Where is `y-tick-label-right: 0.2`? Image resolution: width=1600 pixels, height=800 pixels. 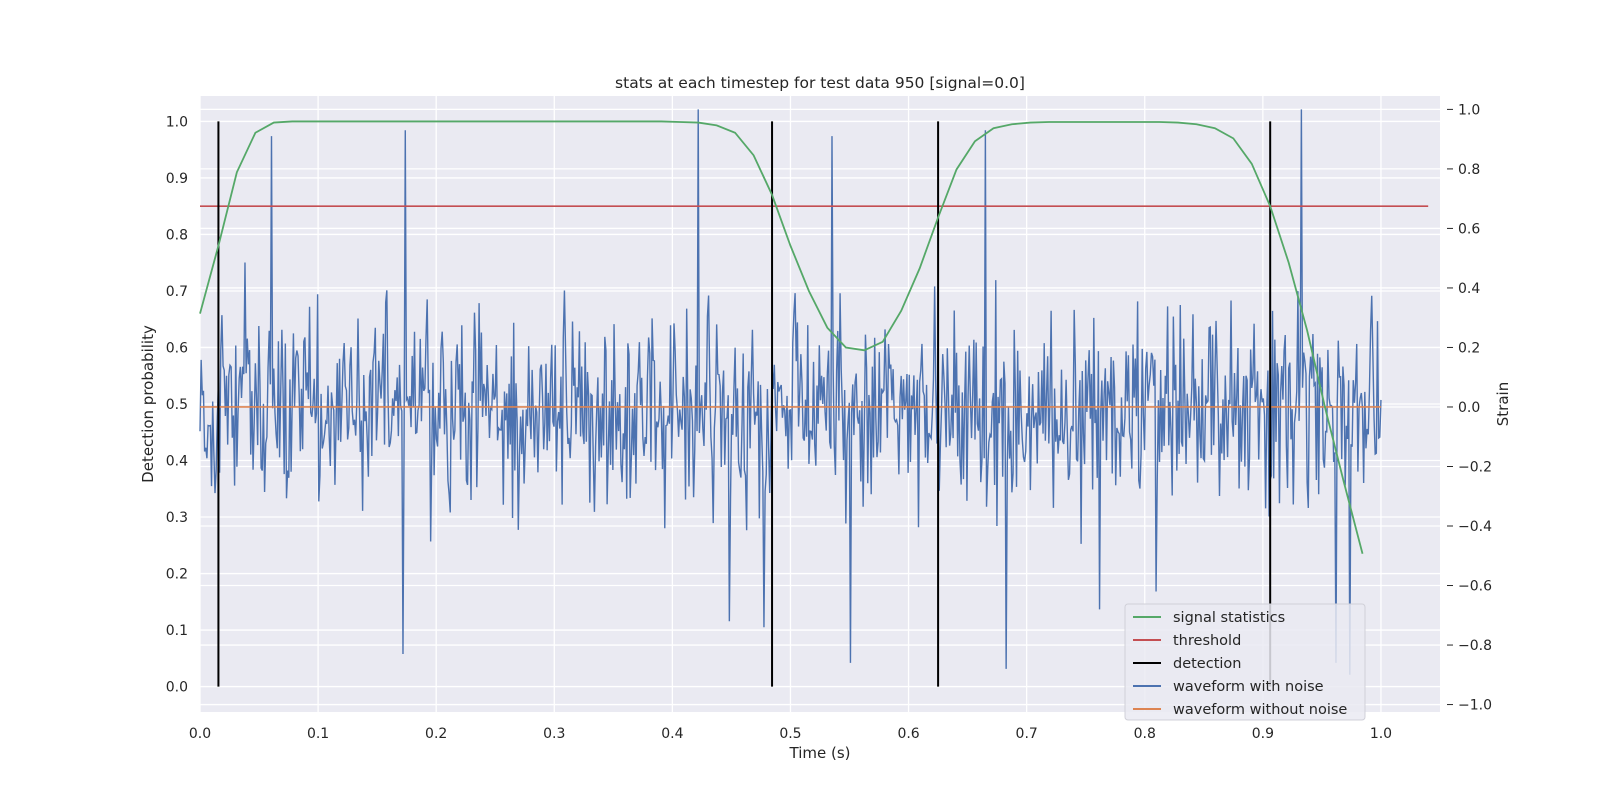 y-tick-label-right: 0.2 is located at coordinates (1469, 348).